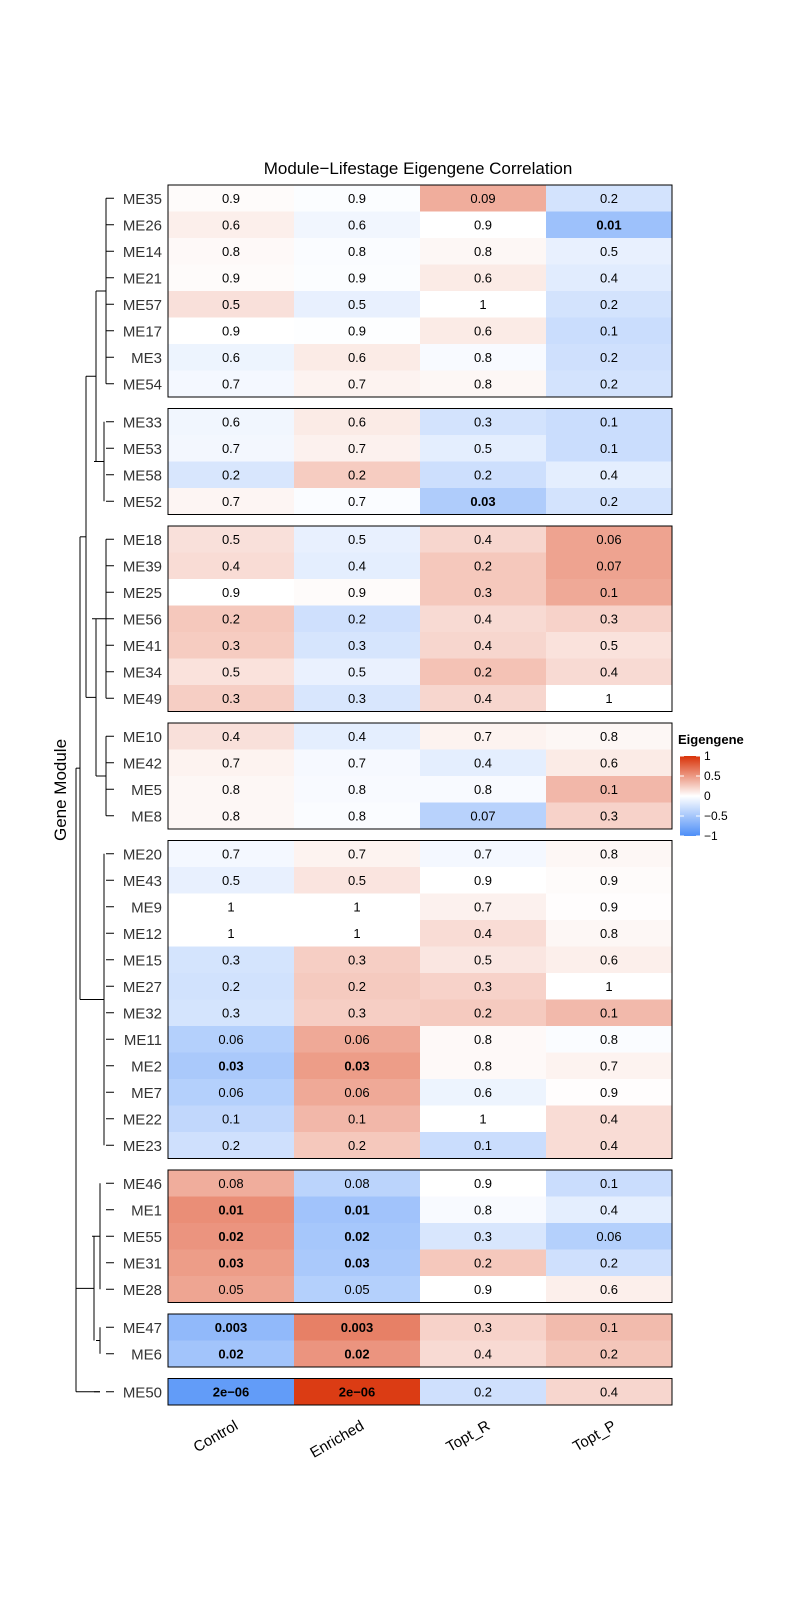 The height and width of the screenshot is (1600, 800). I want to click on heatmap-cell-ME47-Topt_P, so click(609, 1327).